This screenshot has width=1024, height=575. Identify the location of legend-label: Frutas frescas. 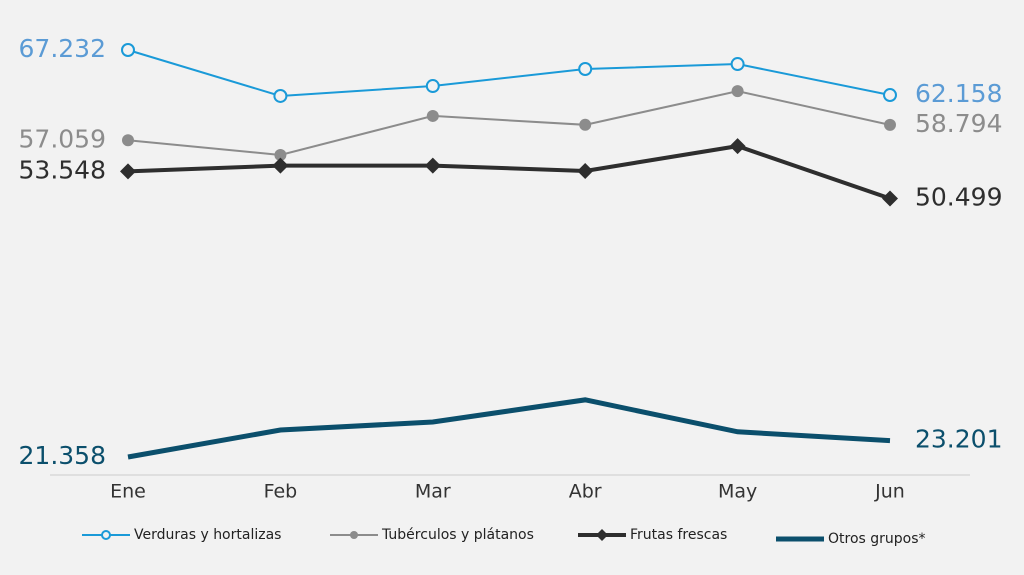
(678, 535).